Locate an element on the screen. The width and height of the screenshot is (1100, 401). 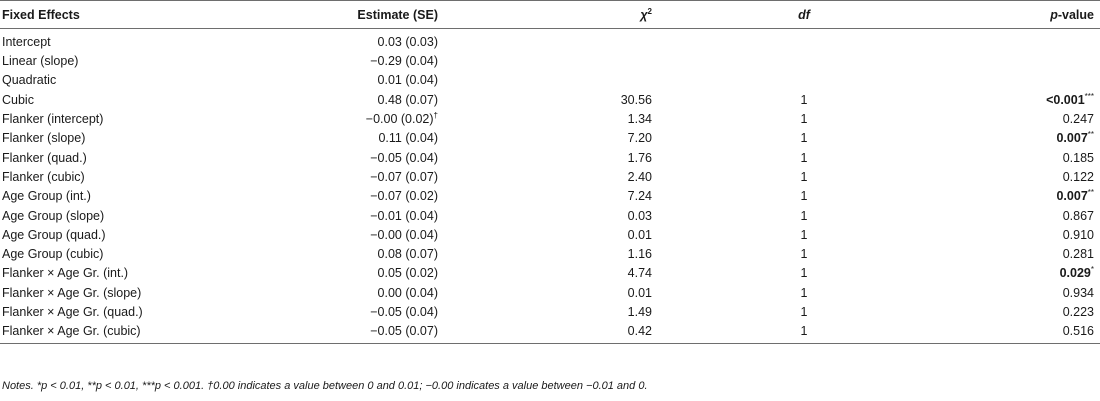
table-row: Flanker (quad.) −0.05 (0.04) 1.76 1 0.185 is located at coordinates (550, 157).